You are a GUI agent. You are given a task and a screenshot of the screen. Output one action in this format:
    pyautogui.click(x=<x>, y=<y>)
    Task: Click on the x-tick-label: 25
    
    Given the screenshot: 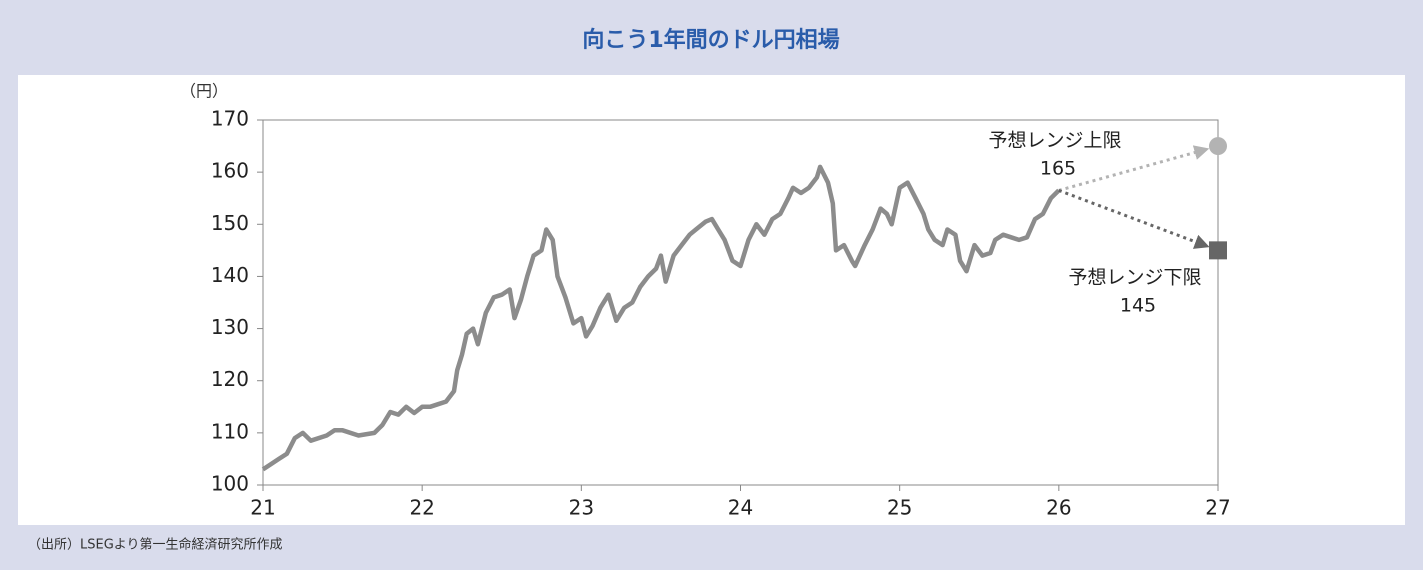 What is the action you would take?
    pyautogui.click(x=899, y=508)
    